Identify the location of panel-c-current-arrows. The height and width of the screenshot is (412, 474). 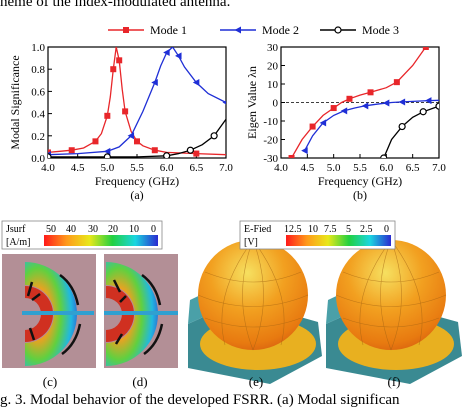
(54, 314).